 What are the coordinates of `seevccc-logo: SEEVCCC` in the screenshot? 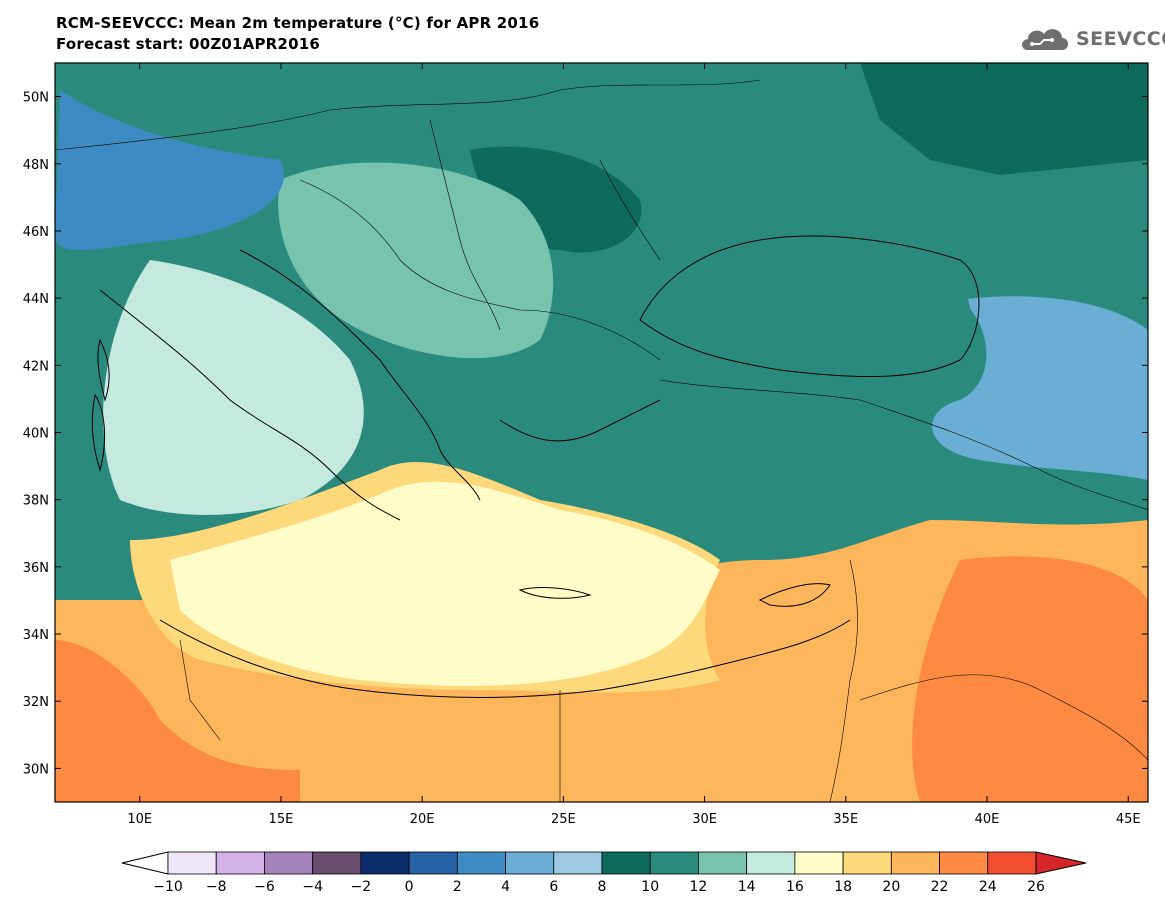 It's located at (1091, 39).